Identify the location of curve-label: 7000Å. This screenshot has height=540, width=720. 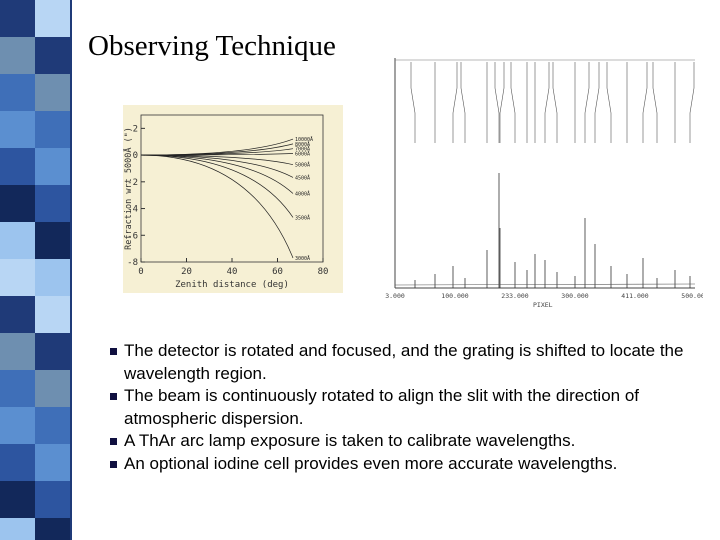
(302, 149).